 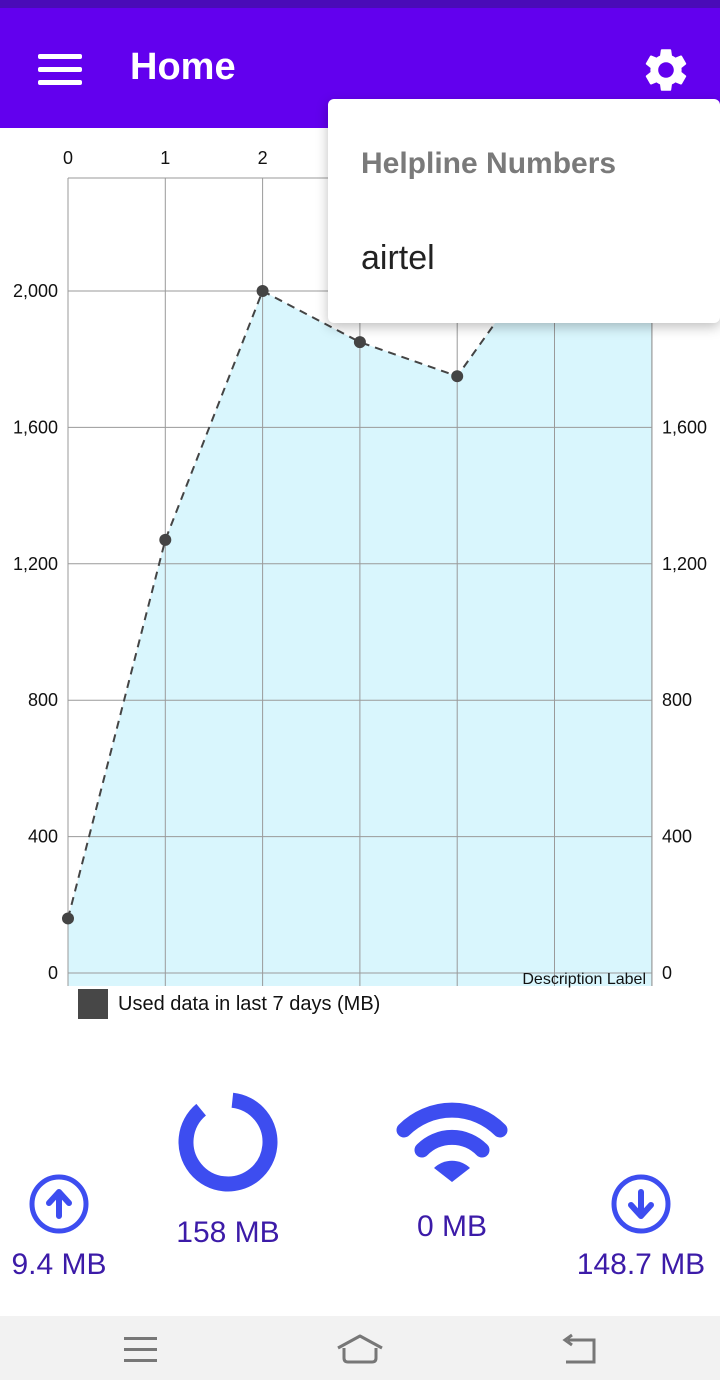 I want to click on y-left-tick-label: 2,000, so click(x=35, y=291).